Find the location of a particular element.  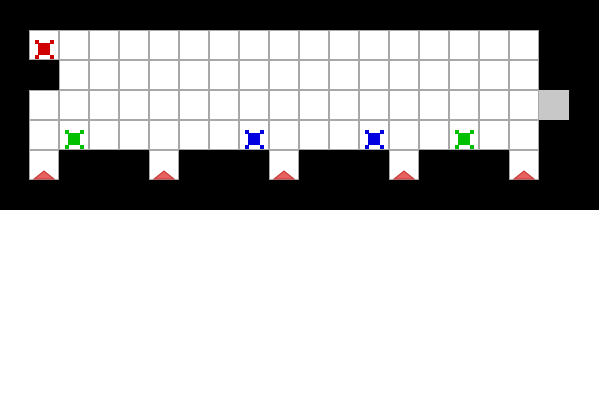

hazards is located at coordinates (284, 175).